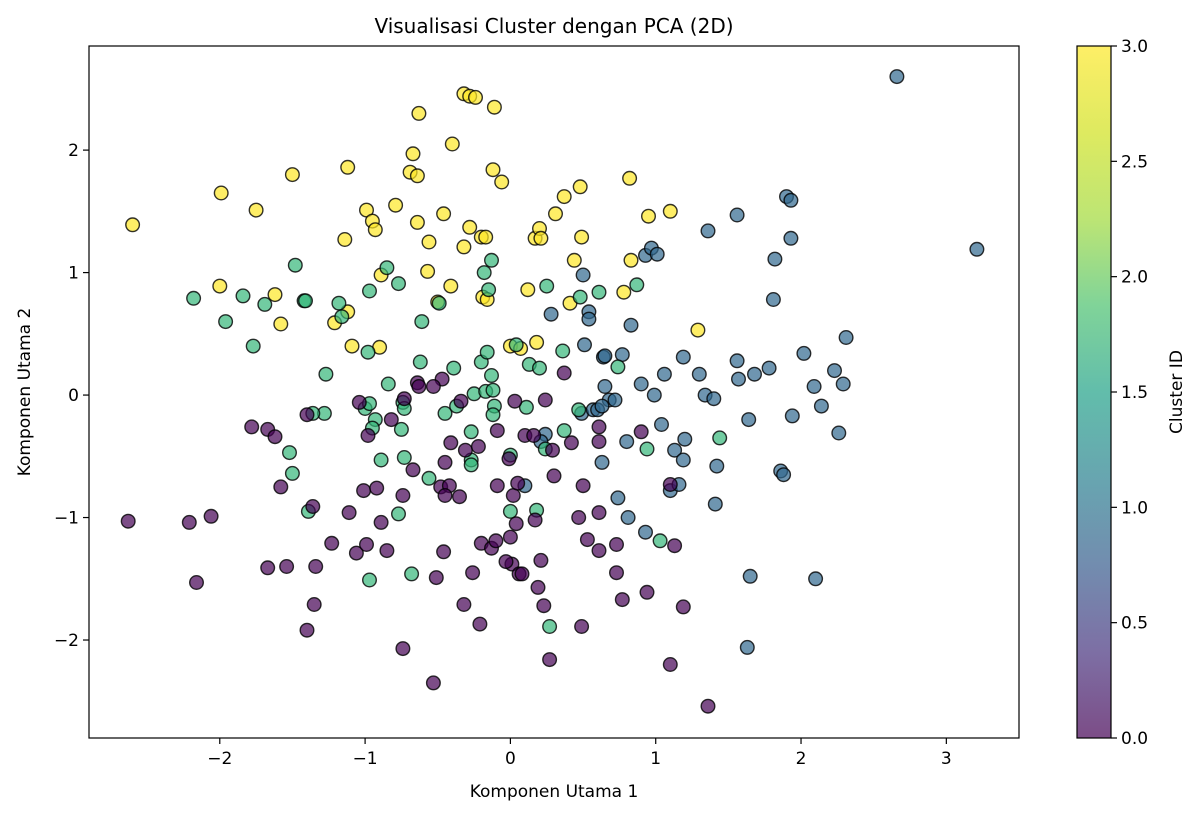 The image size is (1202, 821). What do you see at coordinates (553, 26) in the screenshot?
I see `chart-title: Visualisasi Cluster dengan PCA (2D)` at bounding box center [553, 26].